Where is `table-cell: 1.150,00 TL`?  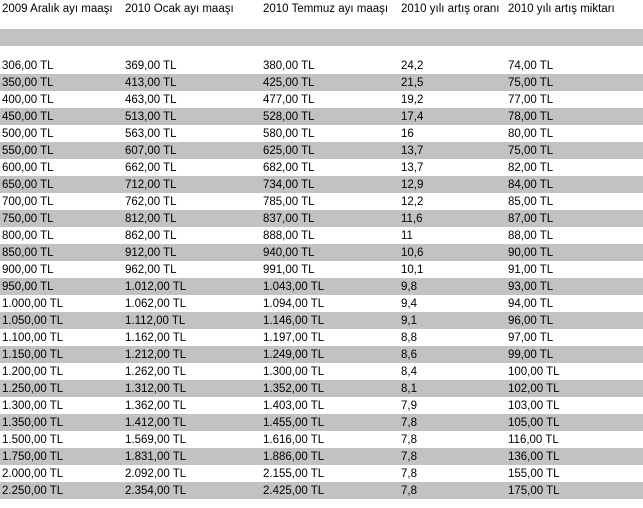
table-cell: 1.150,00 TL is located at coordinates (33, 354).